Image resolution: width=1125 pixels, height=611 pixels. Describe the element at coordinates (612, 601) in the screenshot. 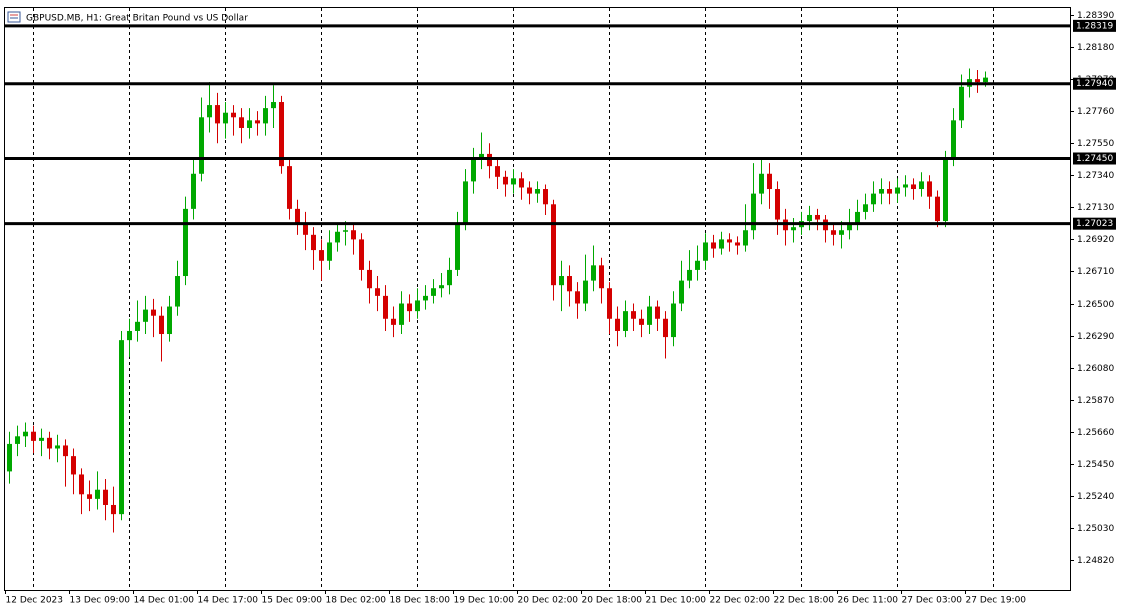

I see `x-tick-label: 20 Dec 18:00` at that location.